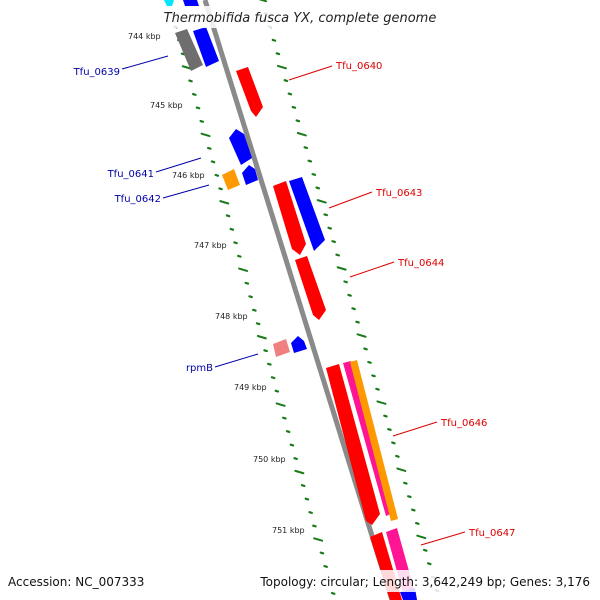  I want to click on label-tfu-0647: Tfu_0647, so click(491, 533).